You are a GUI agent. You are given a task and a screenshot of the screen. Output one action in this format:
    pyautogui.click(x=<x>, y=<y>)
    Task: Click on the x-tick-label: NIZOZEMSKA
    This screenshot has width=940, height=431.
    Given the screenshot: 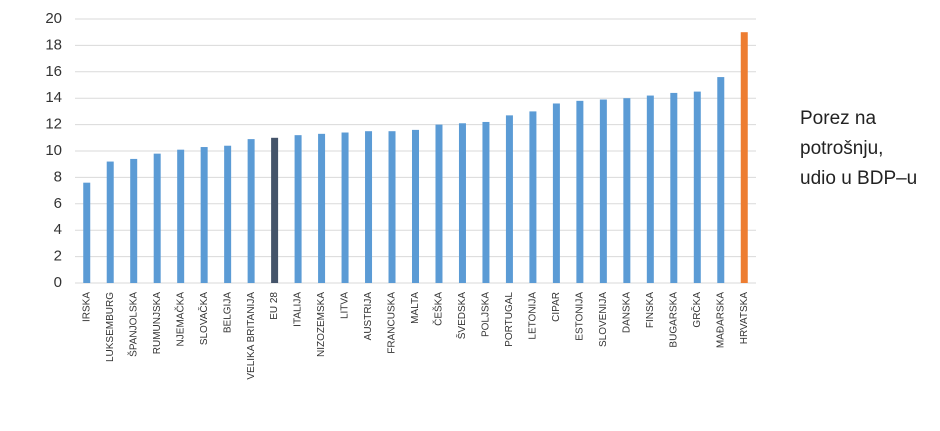 What is the action you would take?
    pyautogui.click(x=321, y=324)
    